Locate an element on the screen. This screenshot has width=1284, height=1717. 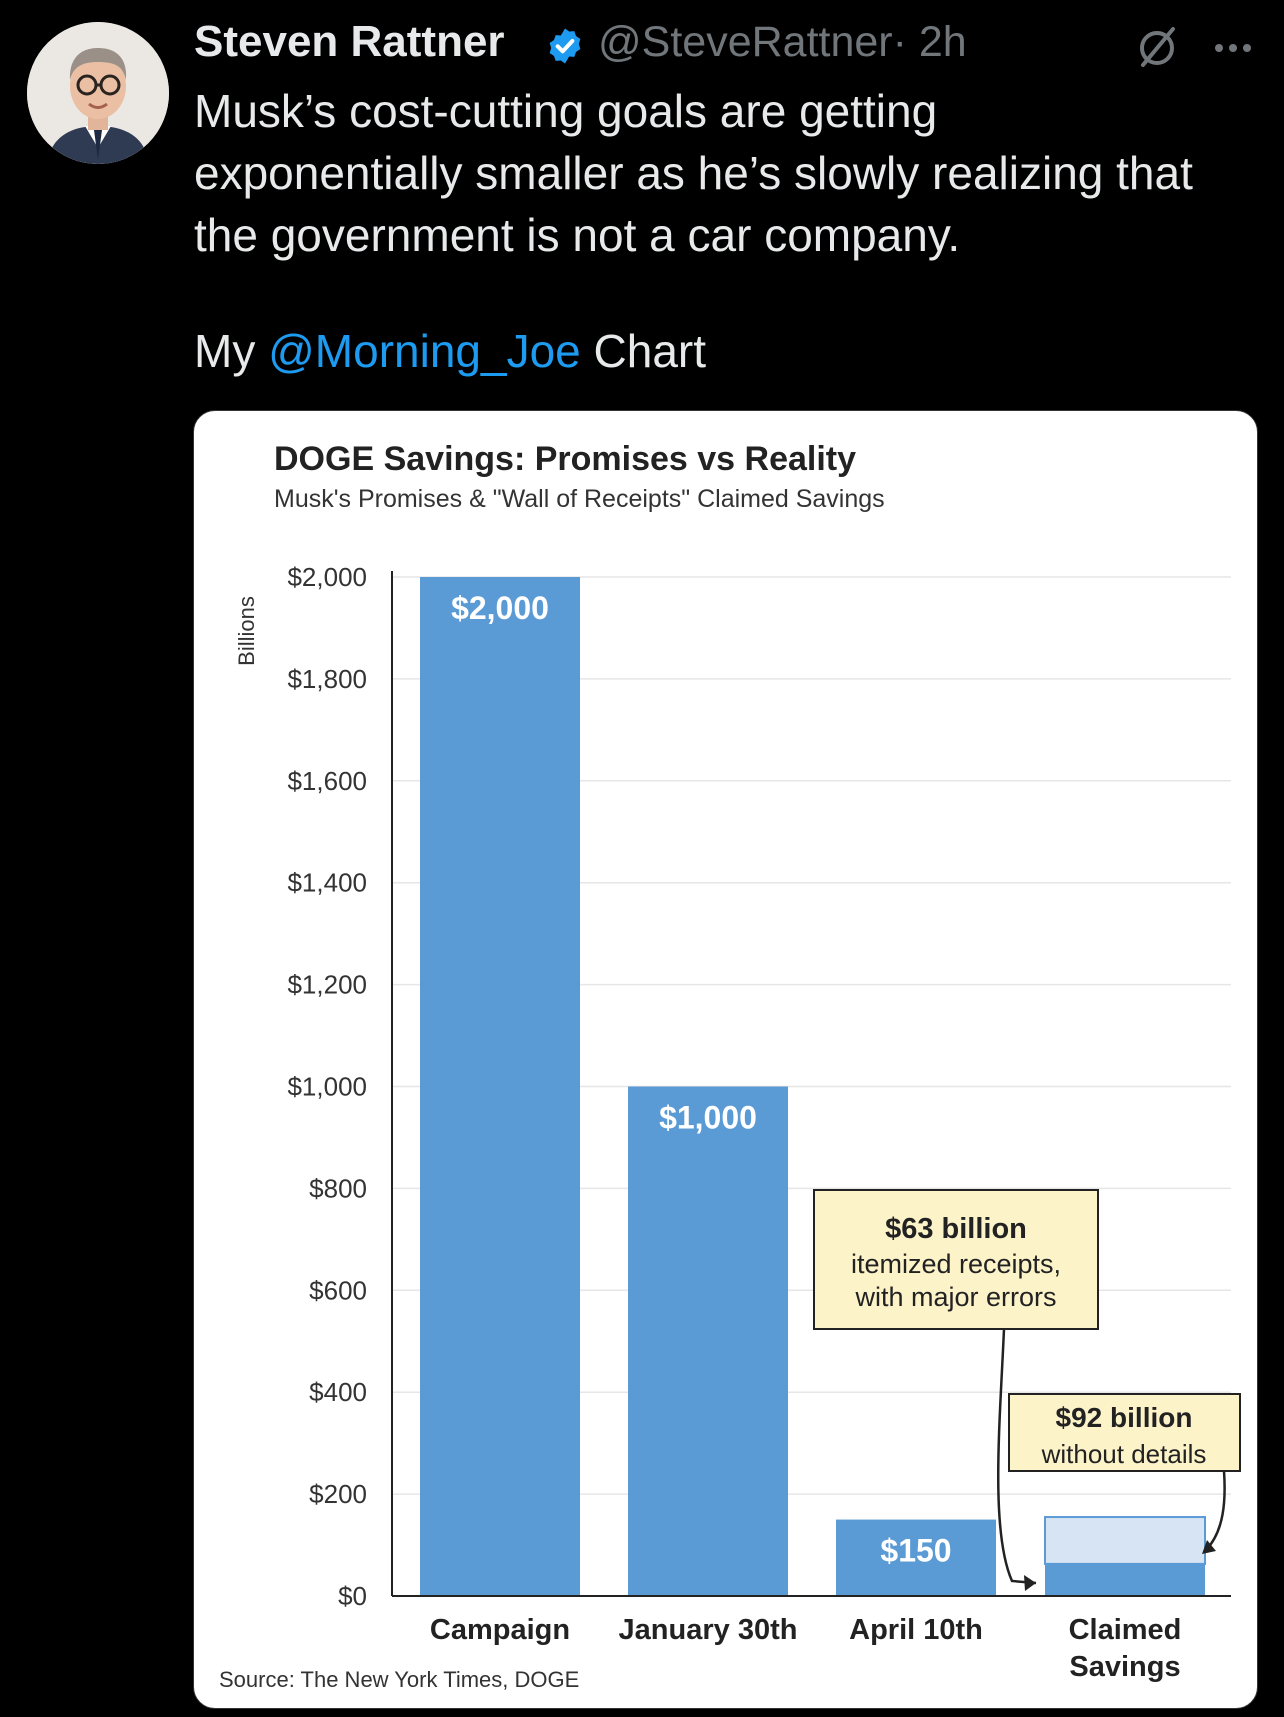
y-tick-label: $800 is located at coordinates (338, 1188).